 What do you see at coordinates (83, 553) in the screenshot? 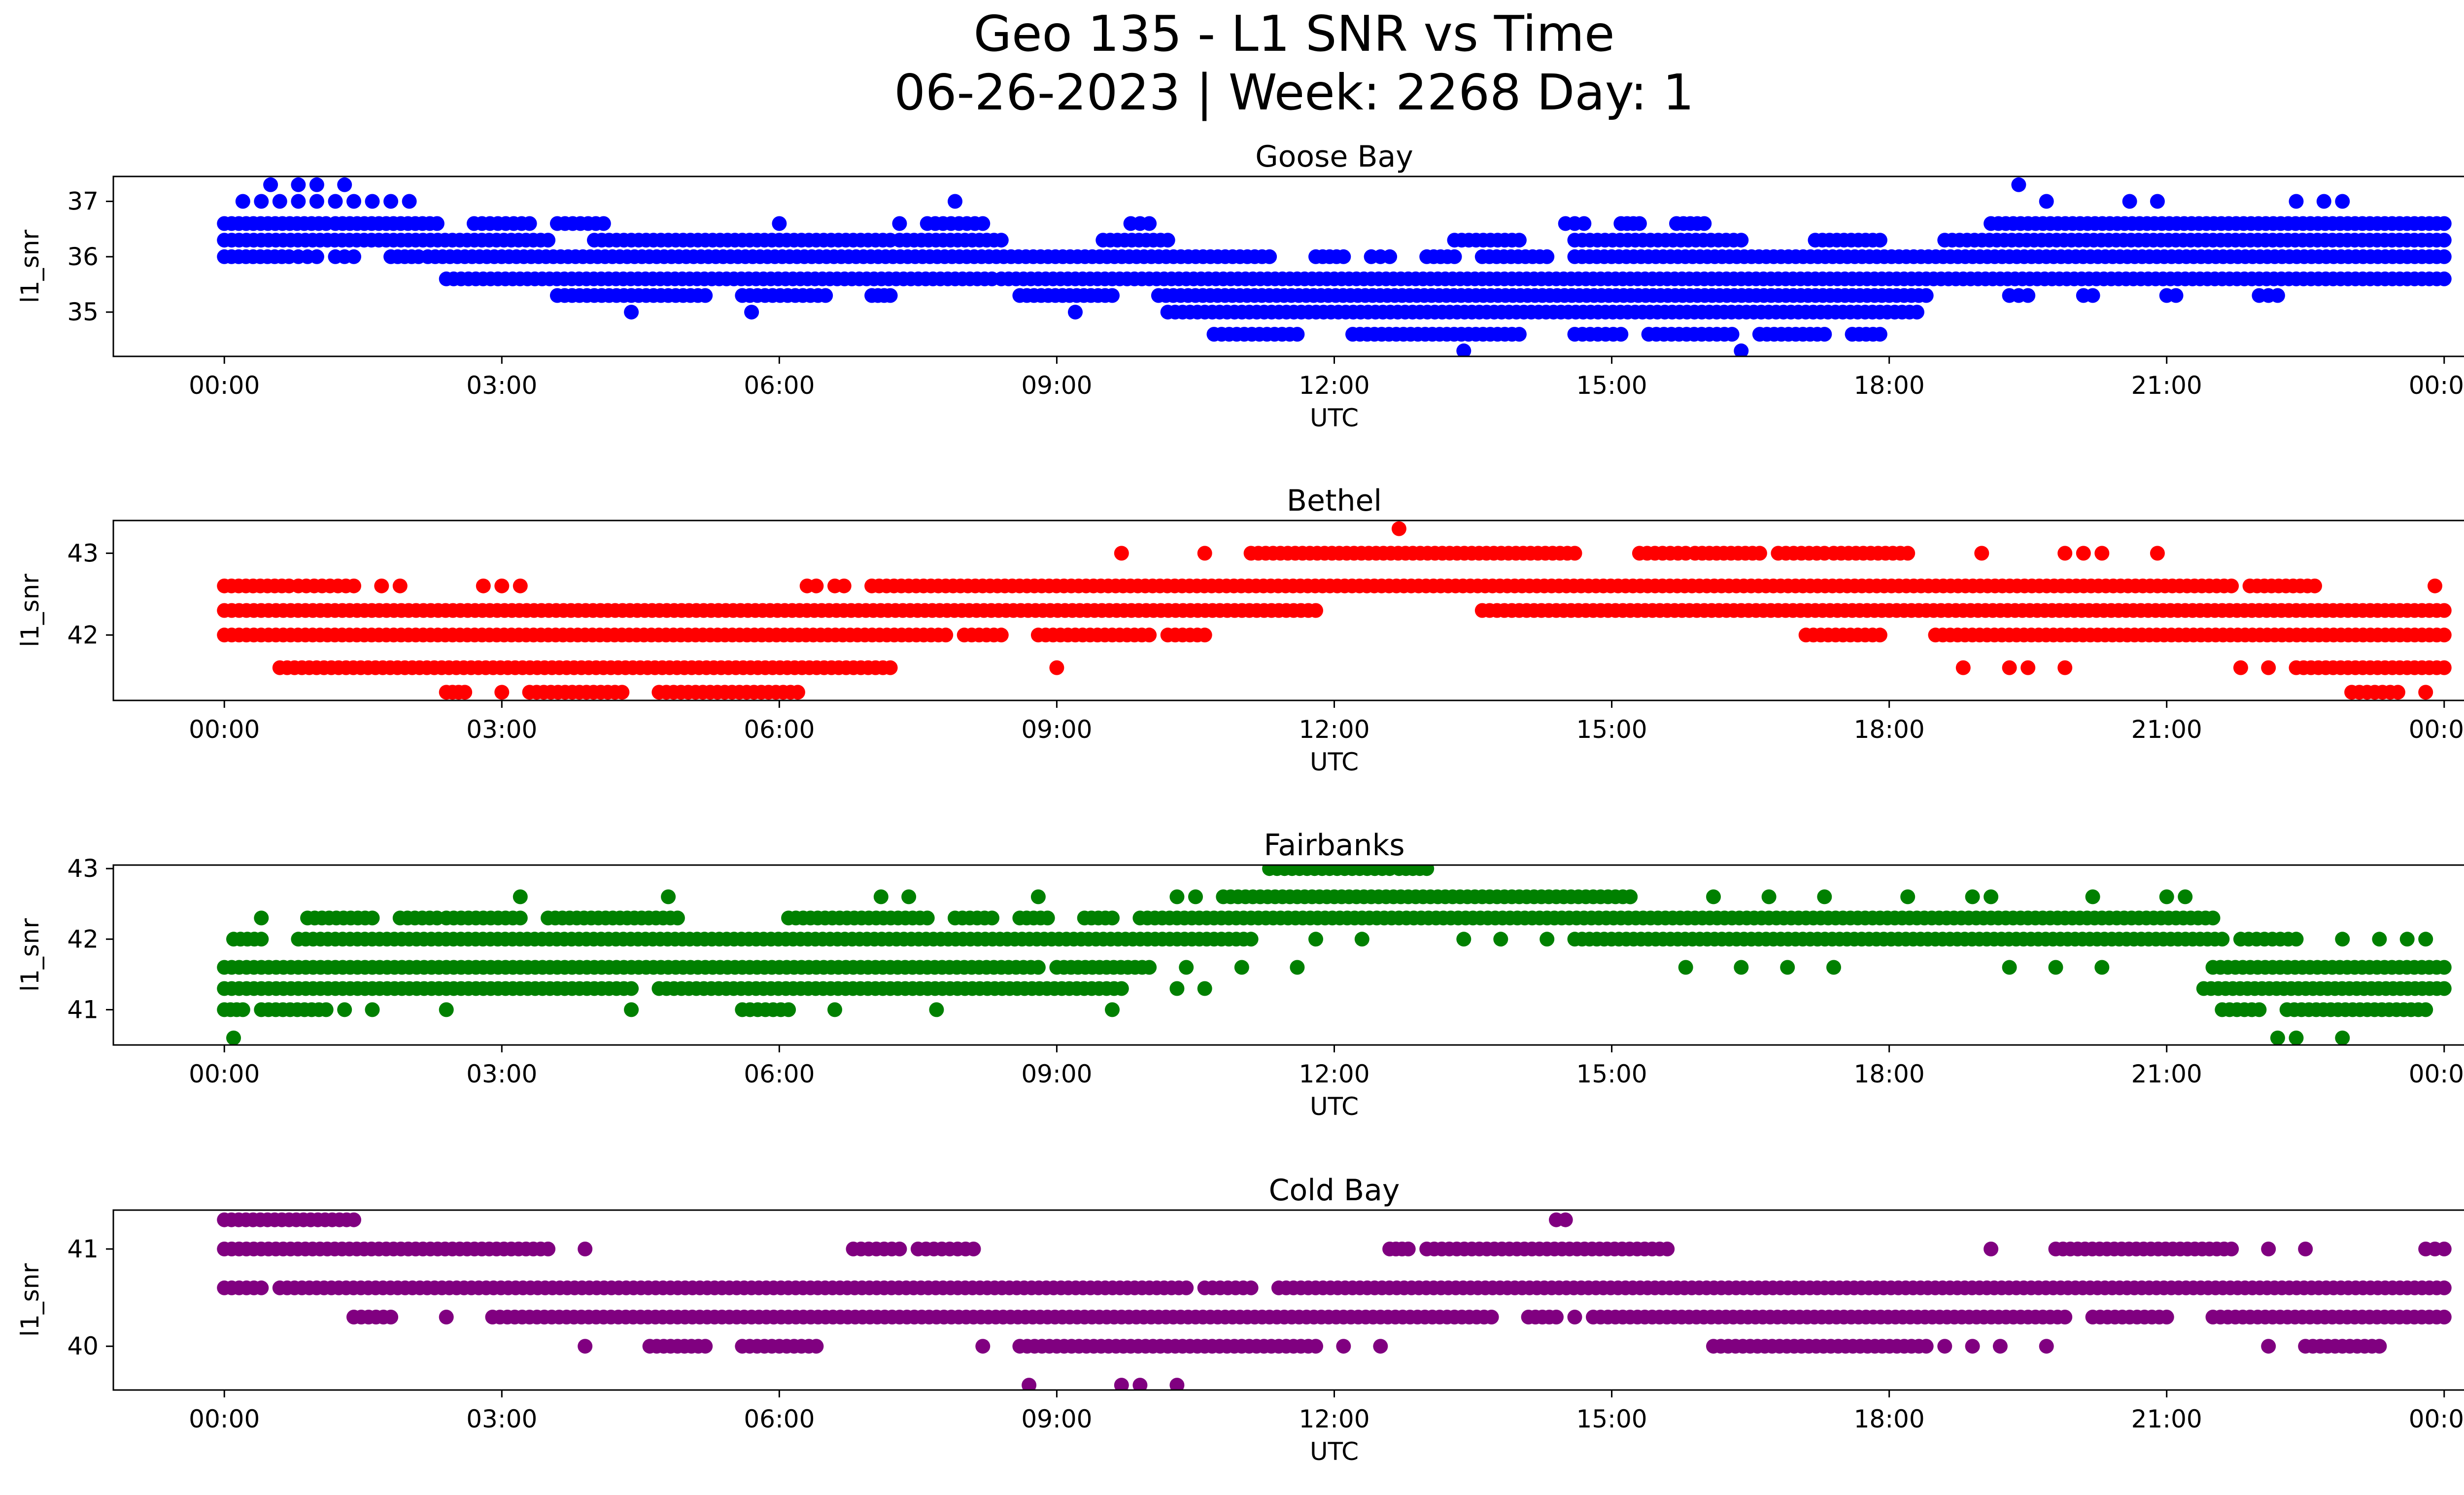
I see `y-tick-label: 43` at bounding box center [83, 553].